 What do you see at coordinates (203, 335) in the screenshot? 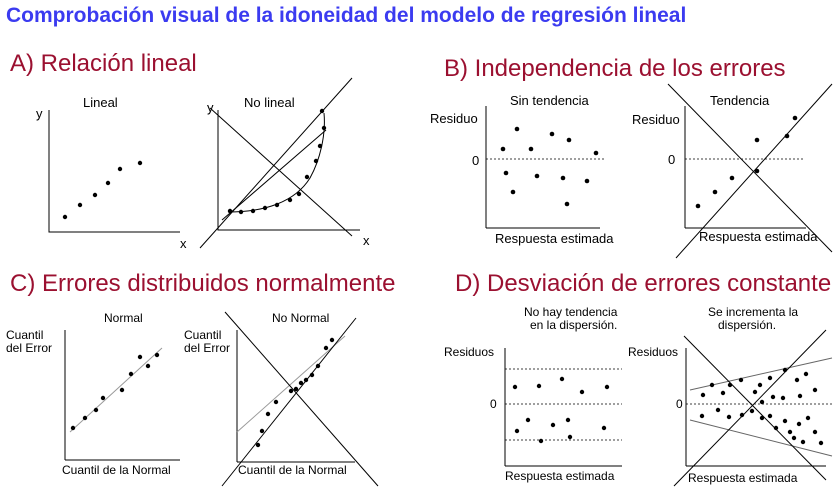
I see `panel-c-right-ylabel-1: Cuantil` at bounding box center [203, 335].